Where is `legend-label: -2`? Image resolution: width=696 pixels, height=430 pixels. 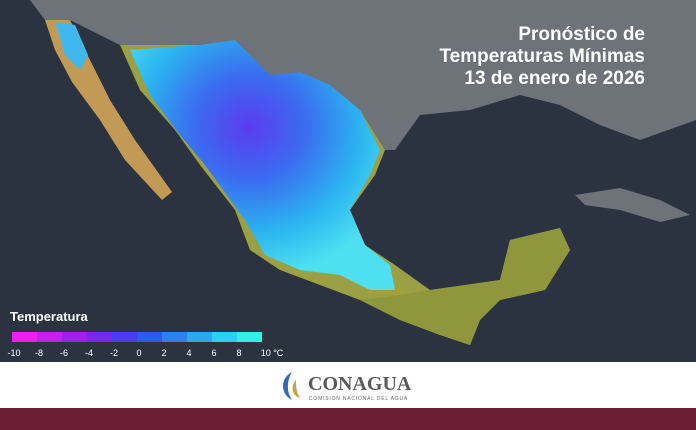 legend-label: -2 is located at coordinates (114, 353).